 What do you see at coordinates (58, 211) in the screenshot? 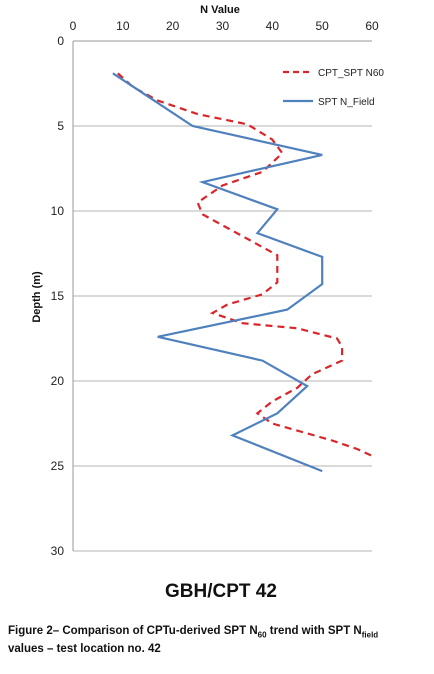
I see `y-tick-10: 10` at bounding box center [58, 211].